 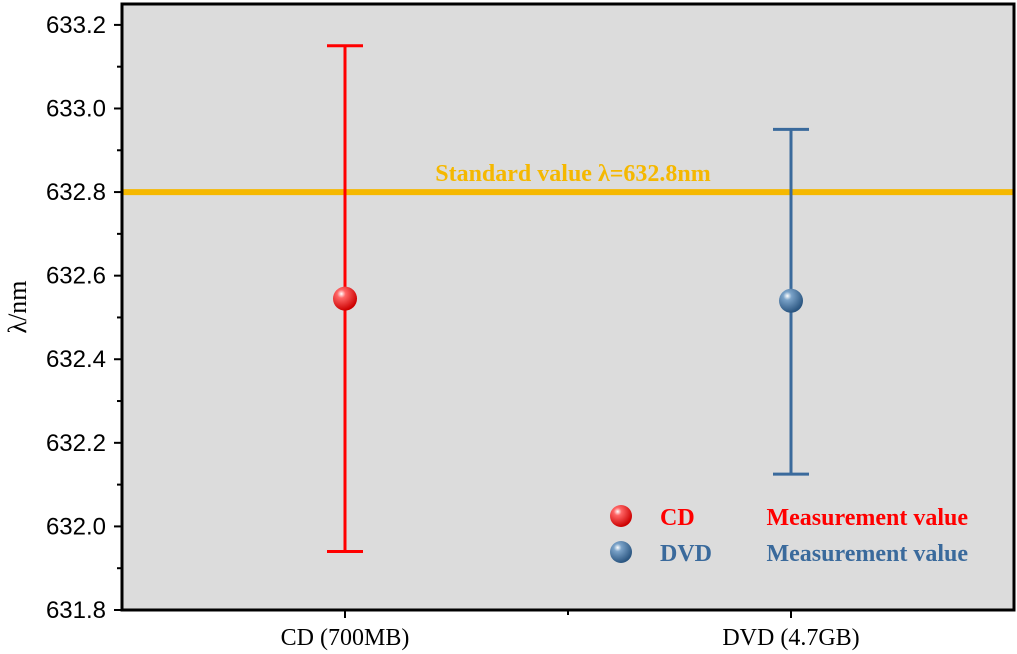 What do you see at coordinates (573, 174) in the screenshot?
I see `reference-line-label: Standard value λ=632.8nm` at bounding box center [573, 174].